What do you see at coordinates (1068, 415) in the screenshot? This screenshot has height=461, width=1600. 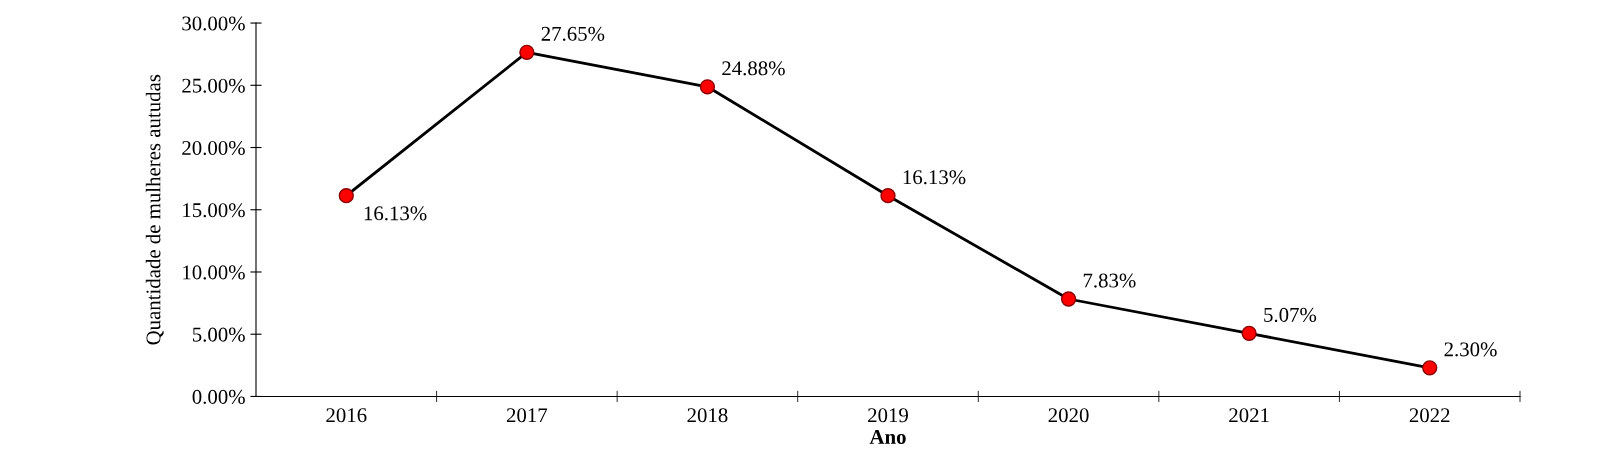 I see `x-tick-label: 2020` at bounding box center [1068, 415].